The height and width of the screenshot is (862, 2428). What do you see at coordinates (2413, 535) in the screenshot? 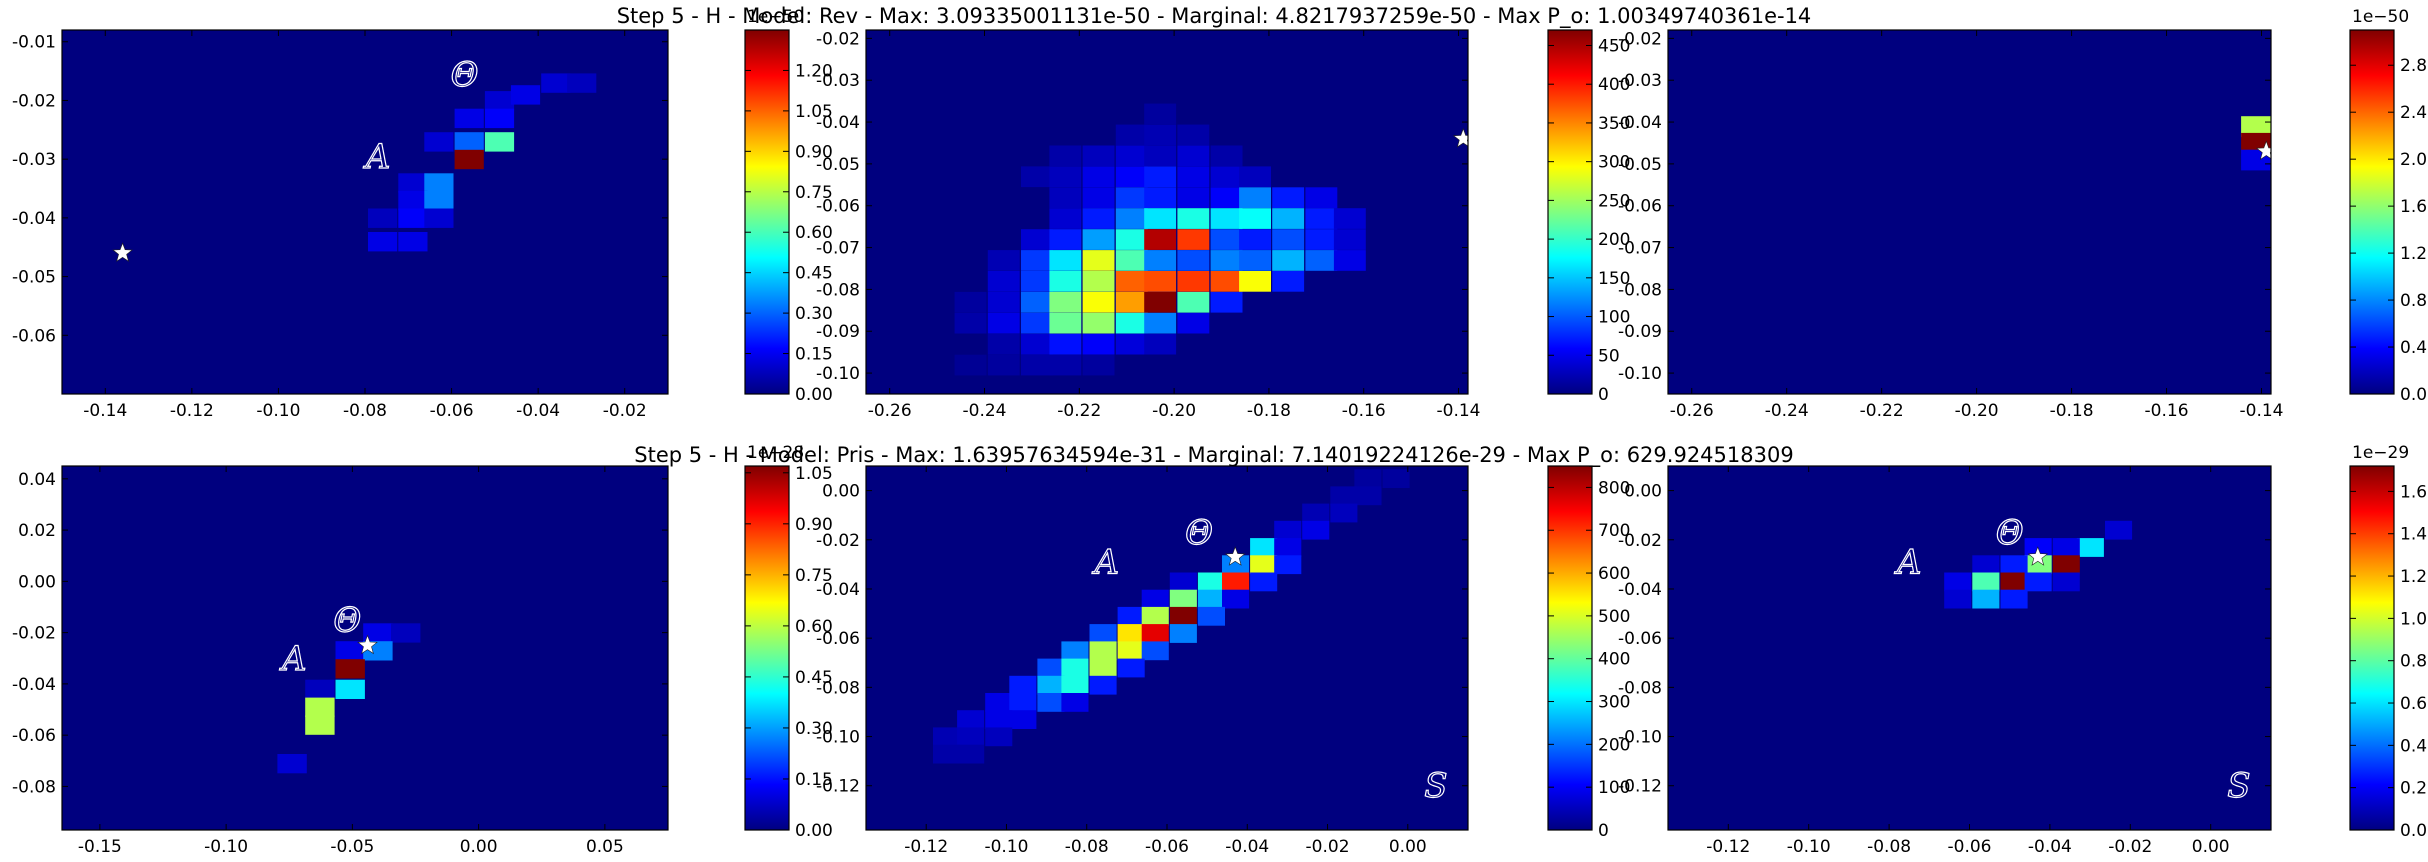
I see `colorbar-tick-label: 1.4` at bounding box center [2413, 535].